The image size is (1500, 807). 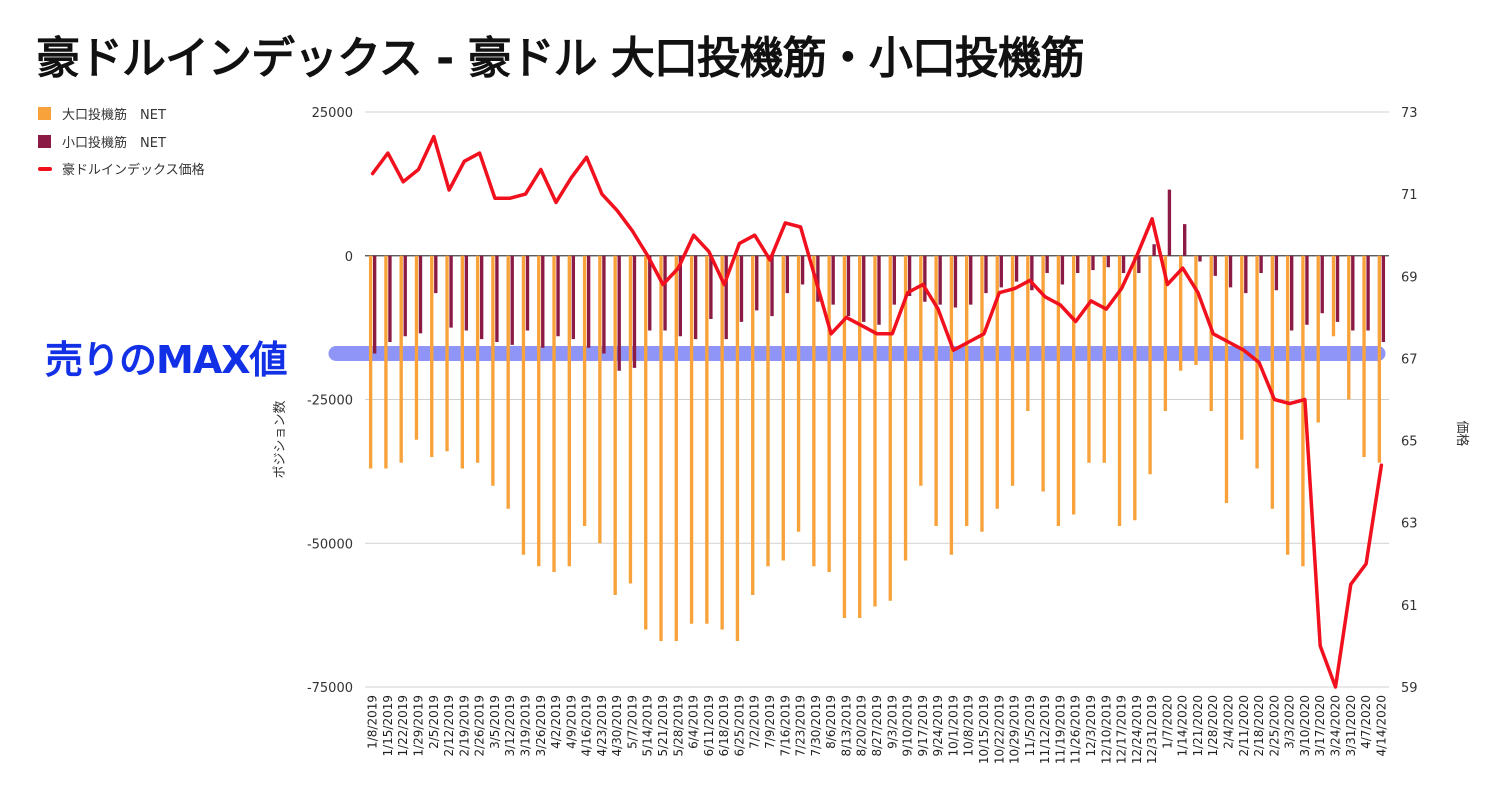 What do you see at coordinates (1076, 729) in the screenshot?
I see `x-tick-label-46: 11/26/2019` at bounding box center [1076, 729].